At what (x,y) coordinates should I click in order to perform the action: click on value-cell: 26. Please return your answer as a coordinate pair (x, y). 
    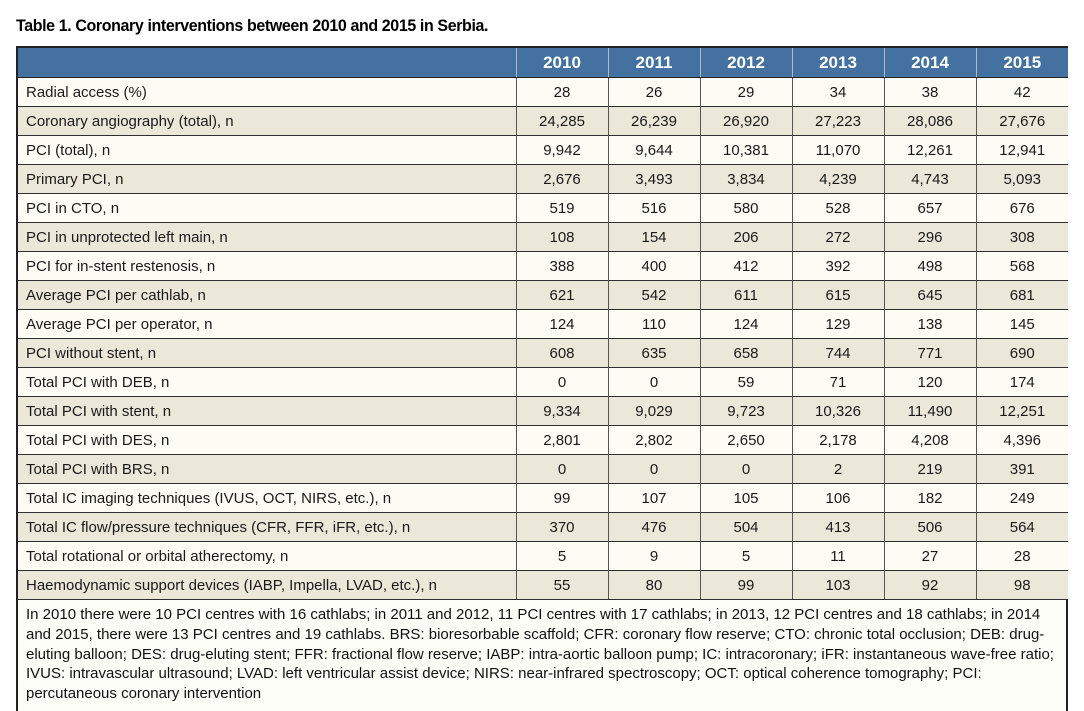
    Looking at the image, I should click on (653, 92).